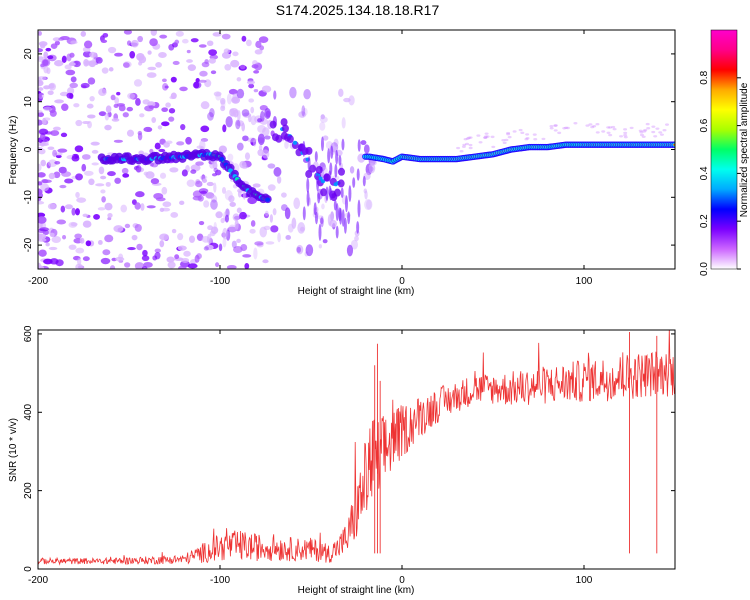 Image resolution: width=750 pixels, height=600 pixels. What do you see at coordinates (13, 150) in the screenshot?
I see `spectrogram-y-label: Frequency (Hz)` at bounding box center [13, 150].